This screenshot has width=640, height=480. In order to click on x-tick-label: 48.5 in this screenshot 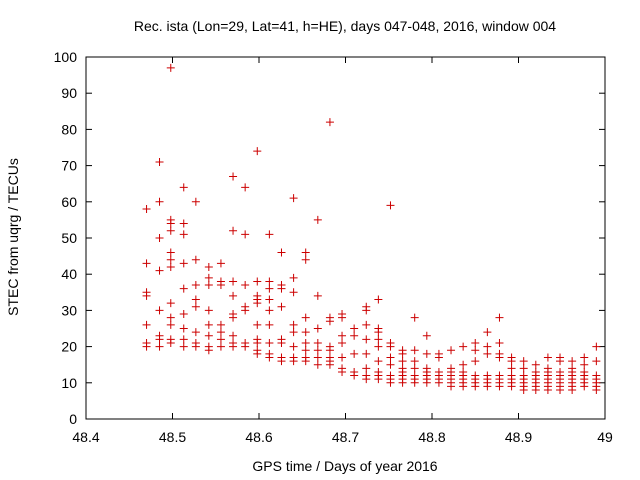, I will do `click(172, 437)`.